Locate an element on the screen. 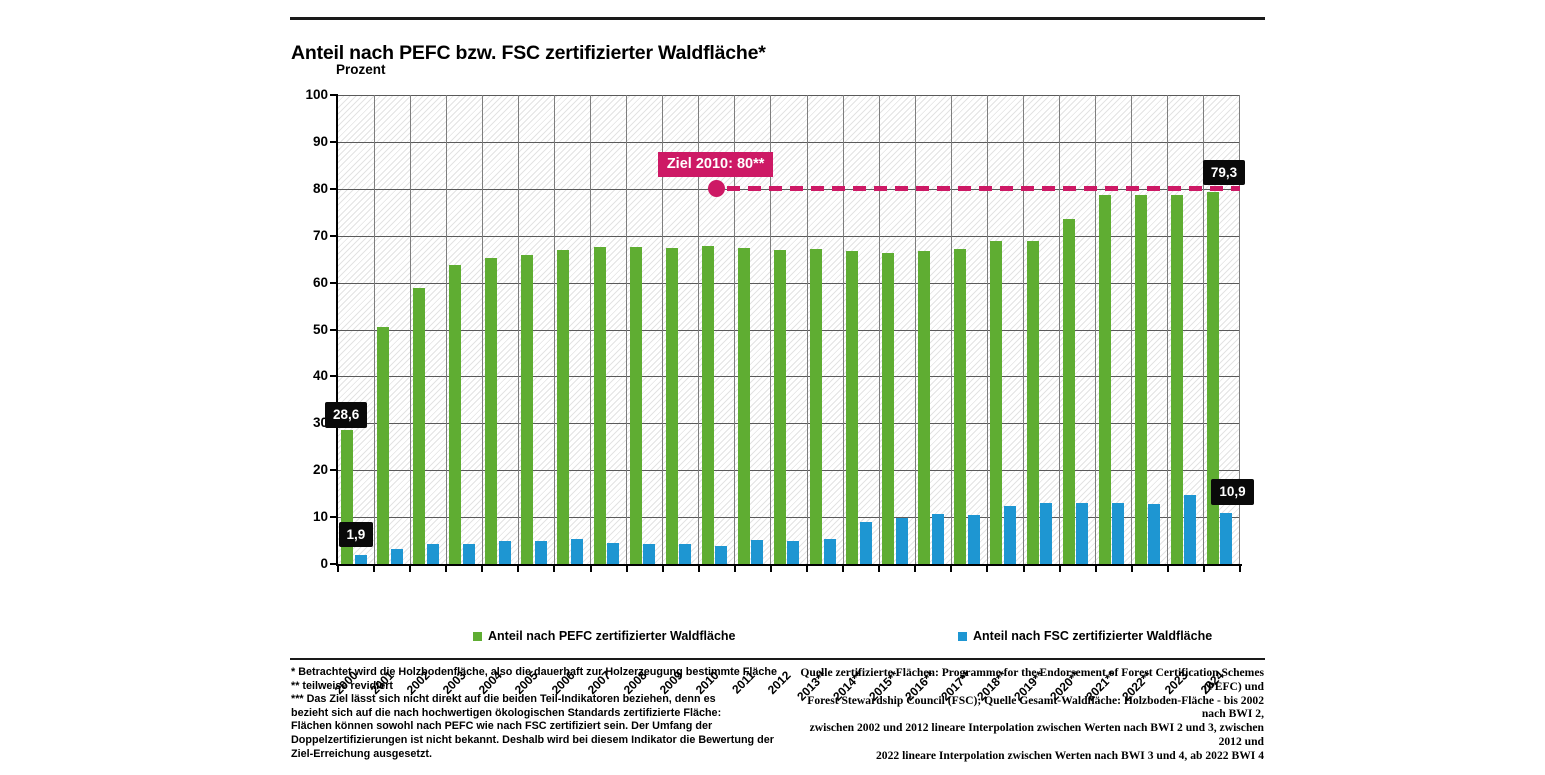 The width and height of the screenshot is (1545, 775). bar-pefc-2007 is located at coordinates (599, 405).